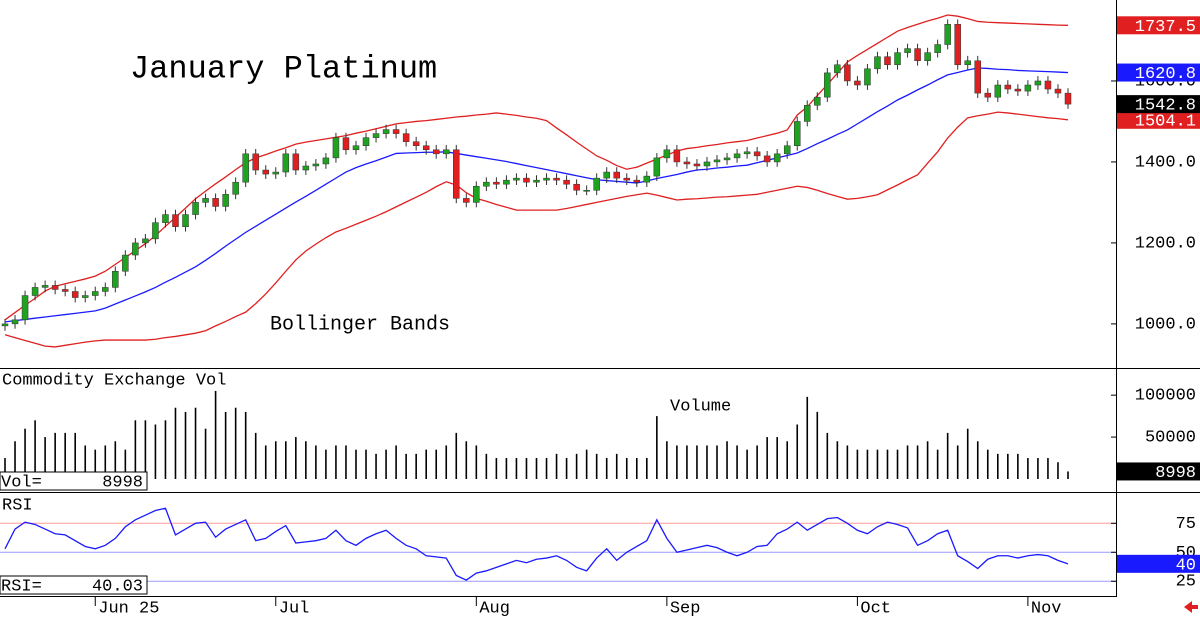 Image resolution: width=1200 pixels, height=624 pixels. What do you see at coordinates (1165, 106) in the screenshot?
I see `value-label: 1542.8` at bounding box center [1165, 106].